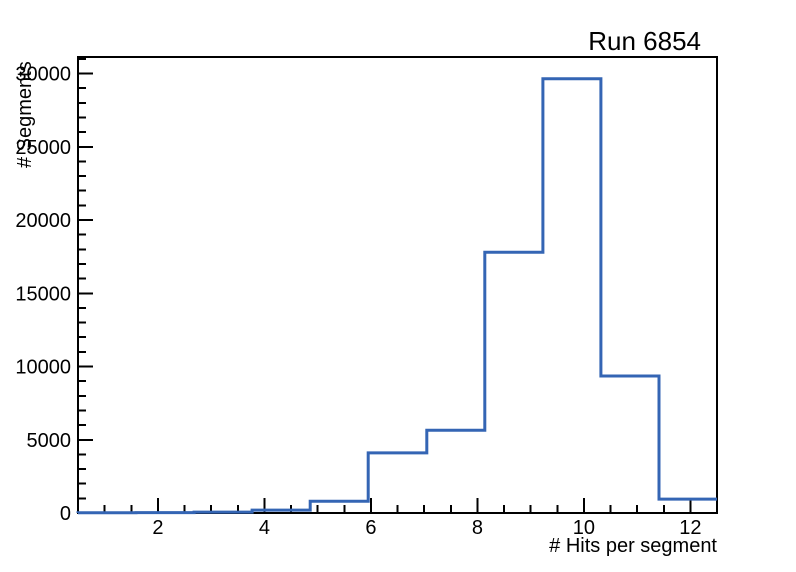 The image size is (796, 572). What do you see at coordinates (370, 528) in the screenshot?
I see `x-axis-tick-label: 6` at bounding box center [370, 528].